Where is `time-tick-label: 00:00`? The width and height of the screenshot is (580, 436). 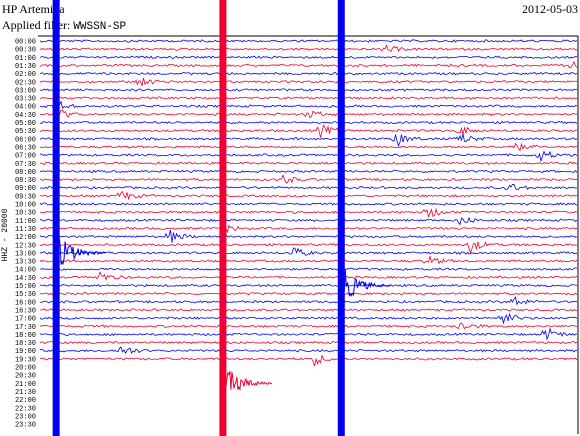
time-tick-label: 00:00 is located at coordinates (25, 43).